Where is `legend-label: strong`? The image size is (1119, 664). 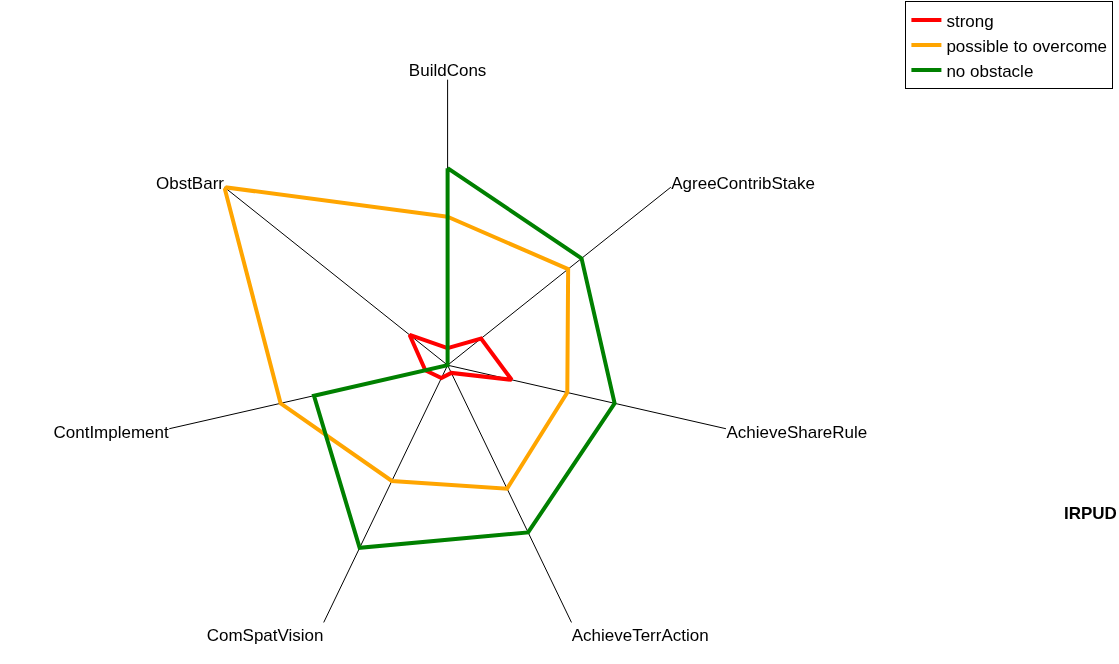
legend-label: strong is located at coordinates (970, 21).